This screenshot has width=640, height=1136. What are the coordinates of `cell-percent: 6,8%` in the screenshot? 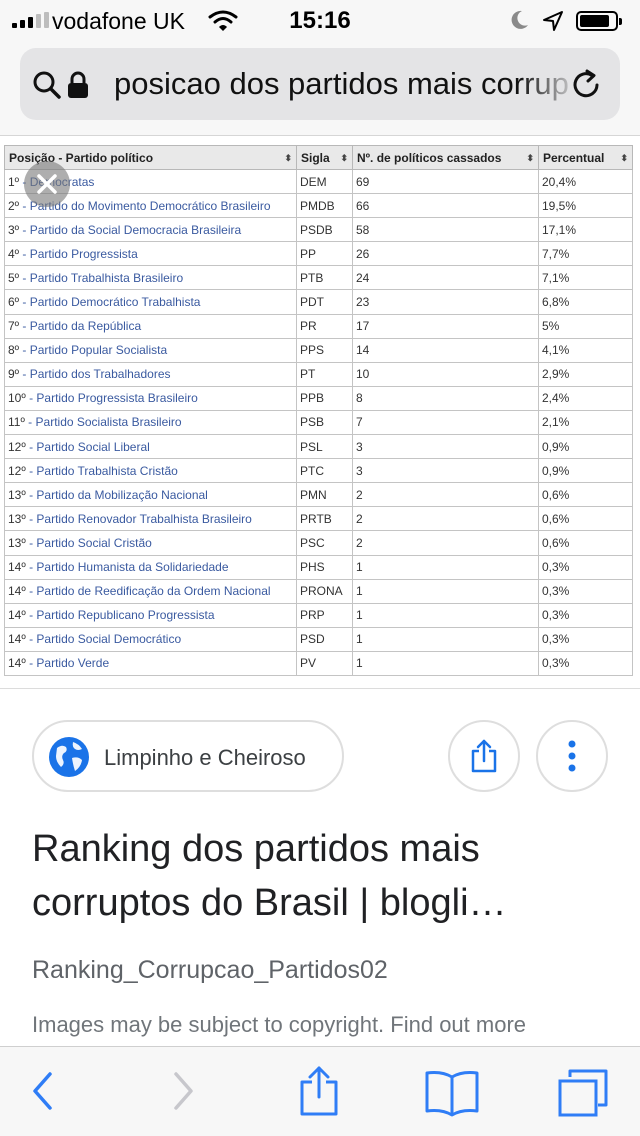 It's located at (585, 302).